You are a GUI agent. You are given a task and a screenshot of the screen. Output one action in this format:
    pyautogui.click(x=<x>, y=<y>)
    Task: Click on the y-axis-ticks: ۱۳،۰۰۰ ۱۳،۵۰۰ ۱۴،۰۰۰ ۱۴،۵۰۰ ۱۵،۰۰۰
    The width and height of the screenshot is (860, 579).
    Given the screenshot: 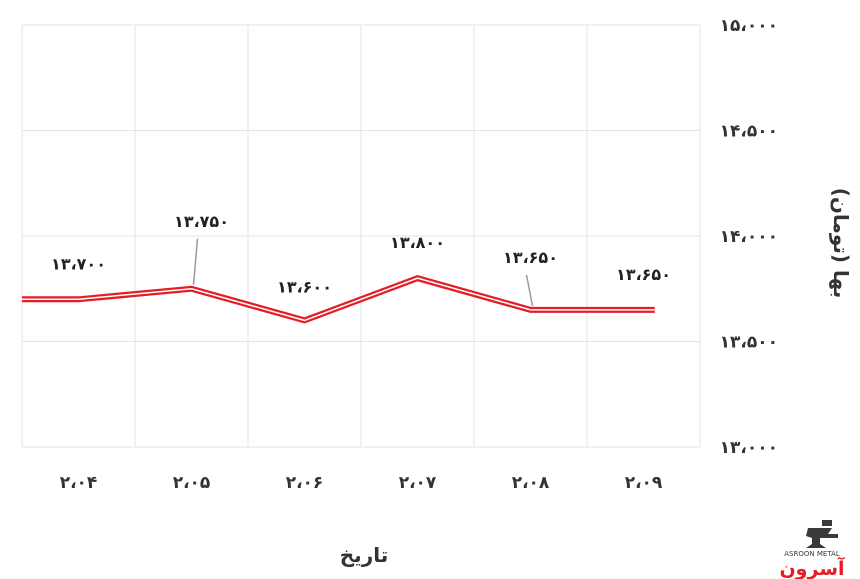 What is the action you would take?
    pyautogui.click(x=749, y=237)
    